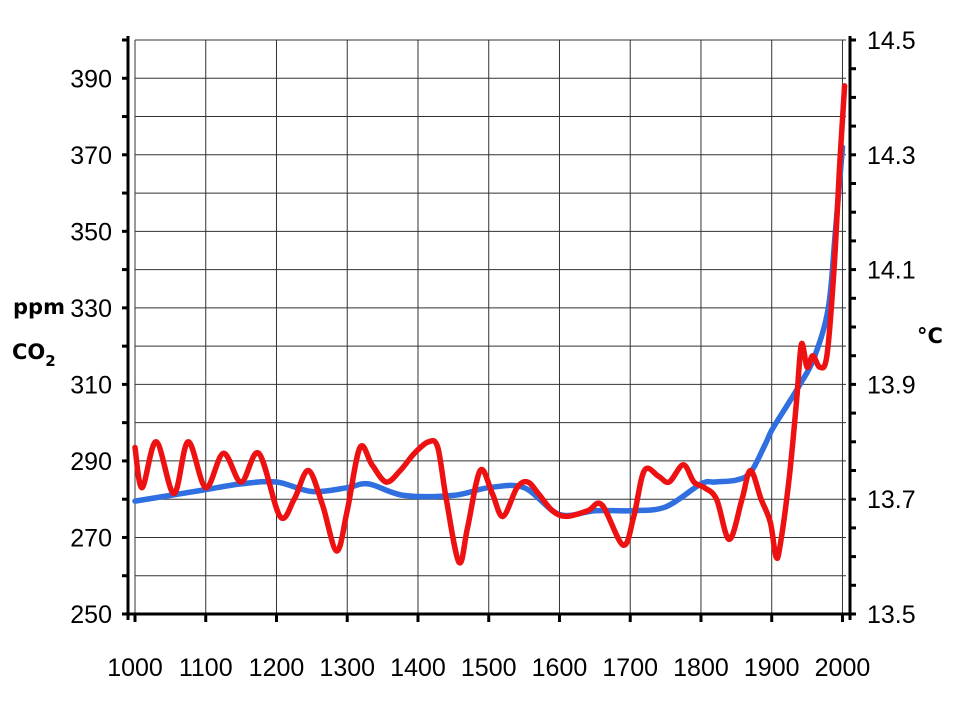  I want to click on right-tick-label-13.7: 13.7, so click(891, 500).